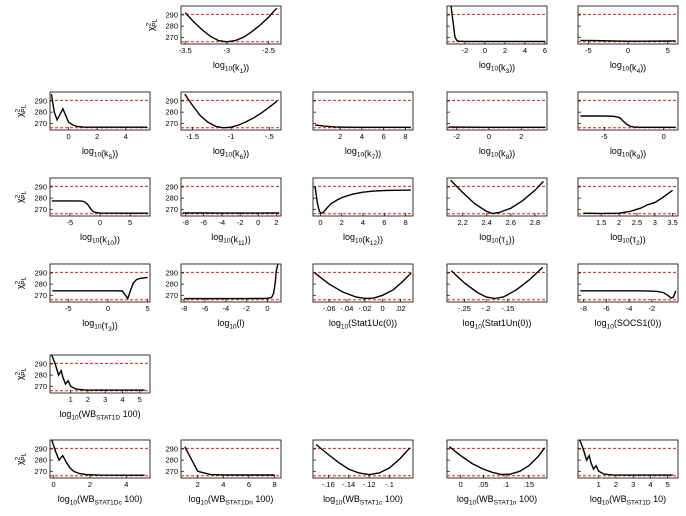  I want to click on x-tick-label: 3, so click(655, 222).